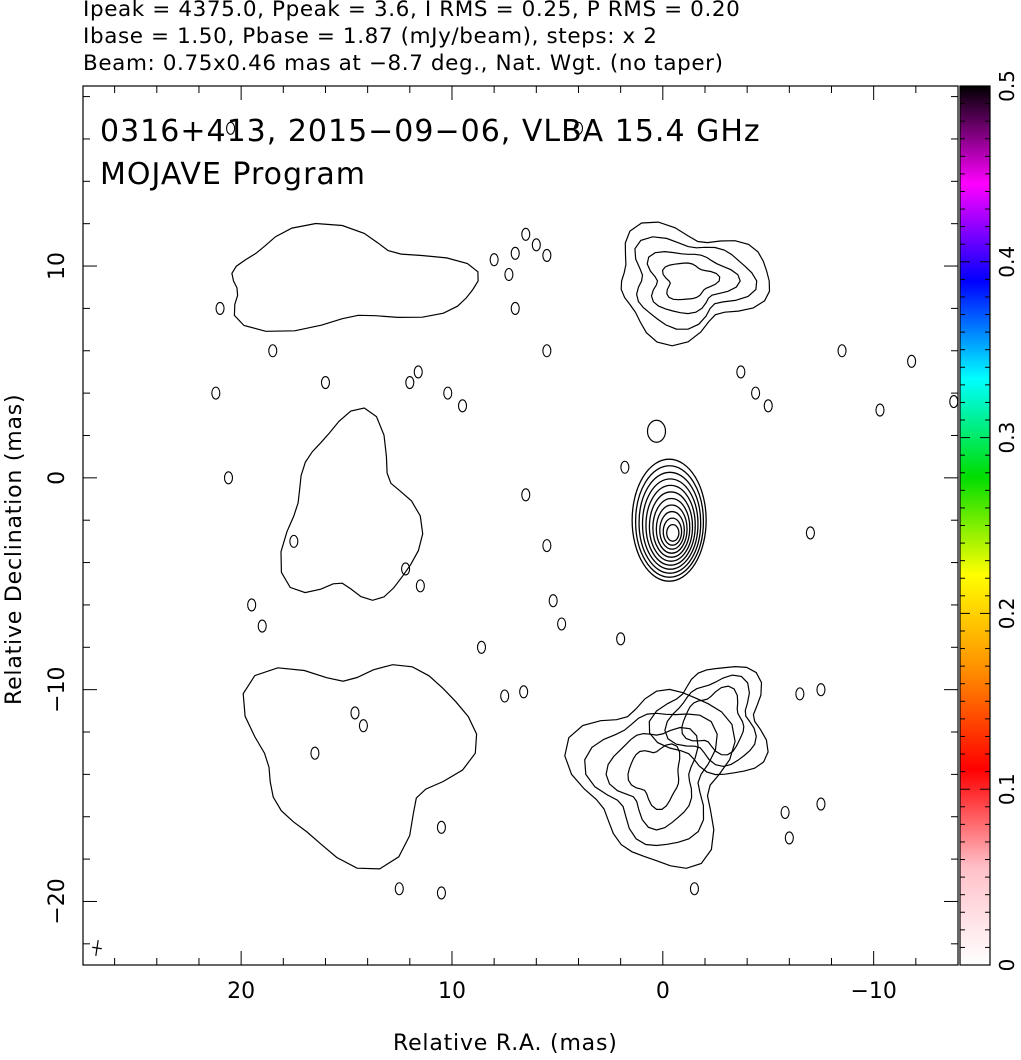 The image size is (1021, 1060). Describe the element at coordinates (873, 991) in the screenshot. I see `x-tick-label: −10` at that location.